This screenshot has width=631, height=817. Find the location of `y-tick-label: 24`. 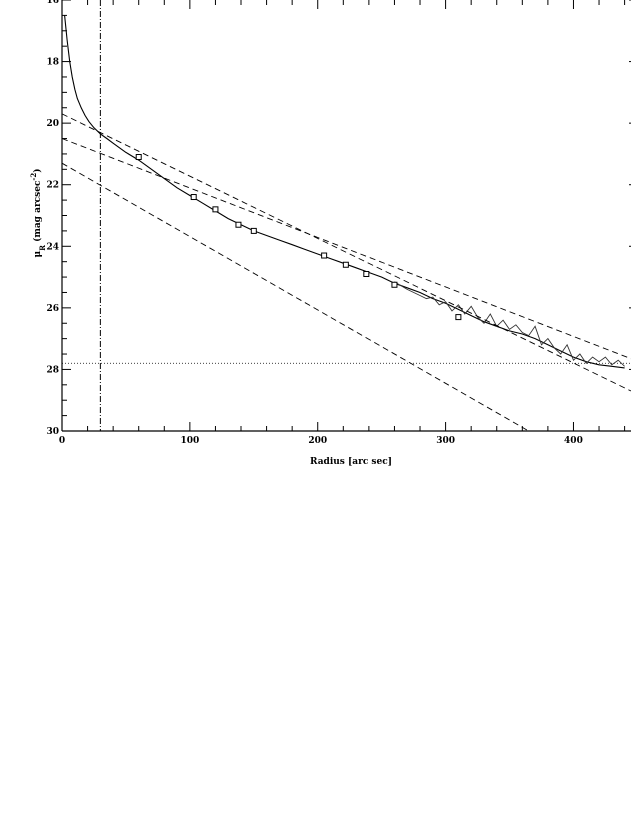

y-tick-label: 24 is located at coordinates (52, 247).